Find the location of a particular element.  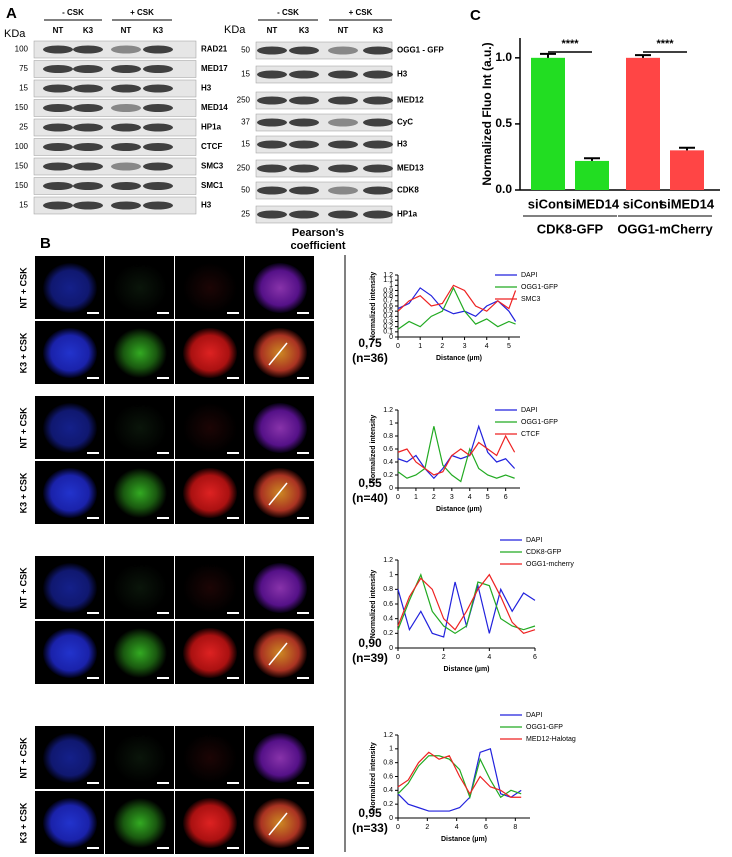

group-label: + CSK is located at coordinates (361, 12).